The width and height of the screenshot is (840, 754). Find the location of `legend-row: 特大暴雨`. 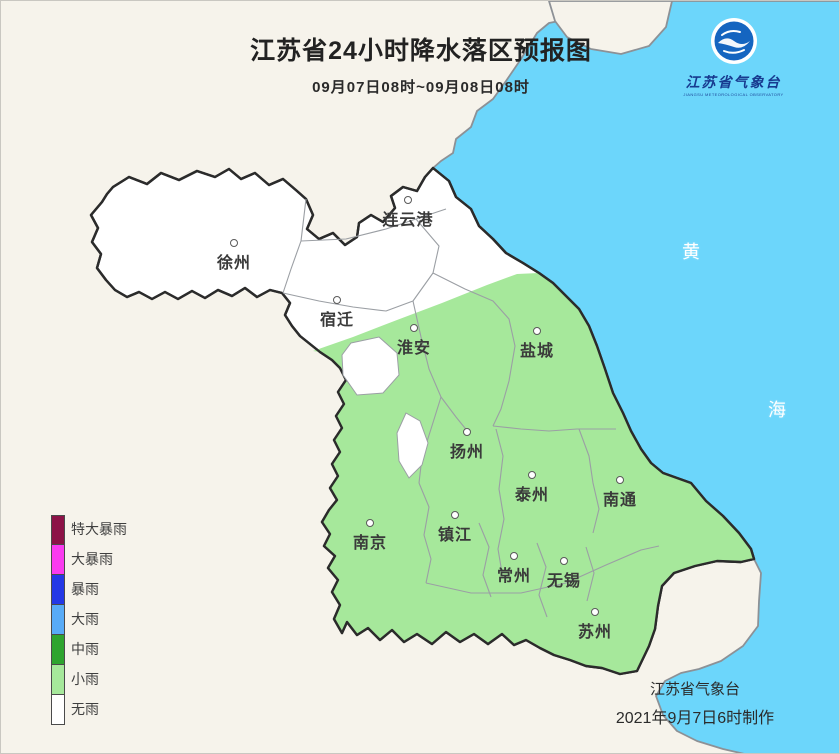

legend-row: 特大暴雨 is located at coordinates (89, 529).